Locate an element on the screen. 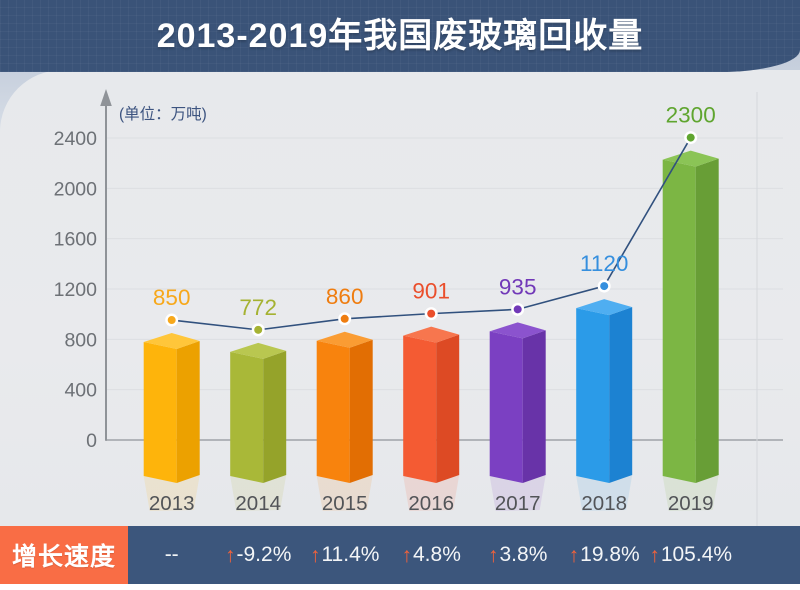 The width and height of the screenshot is (800, 590). x-label-2018: 2018 is located at coordinates (604, 503).